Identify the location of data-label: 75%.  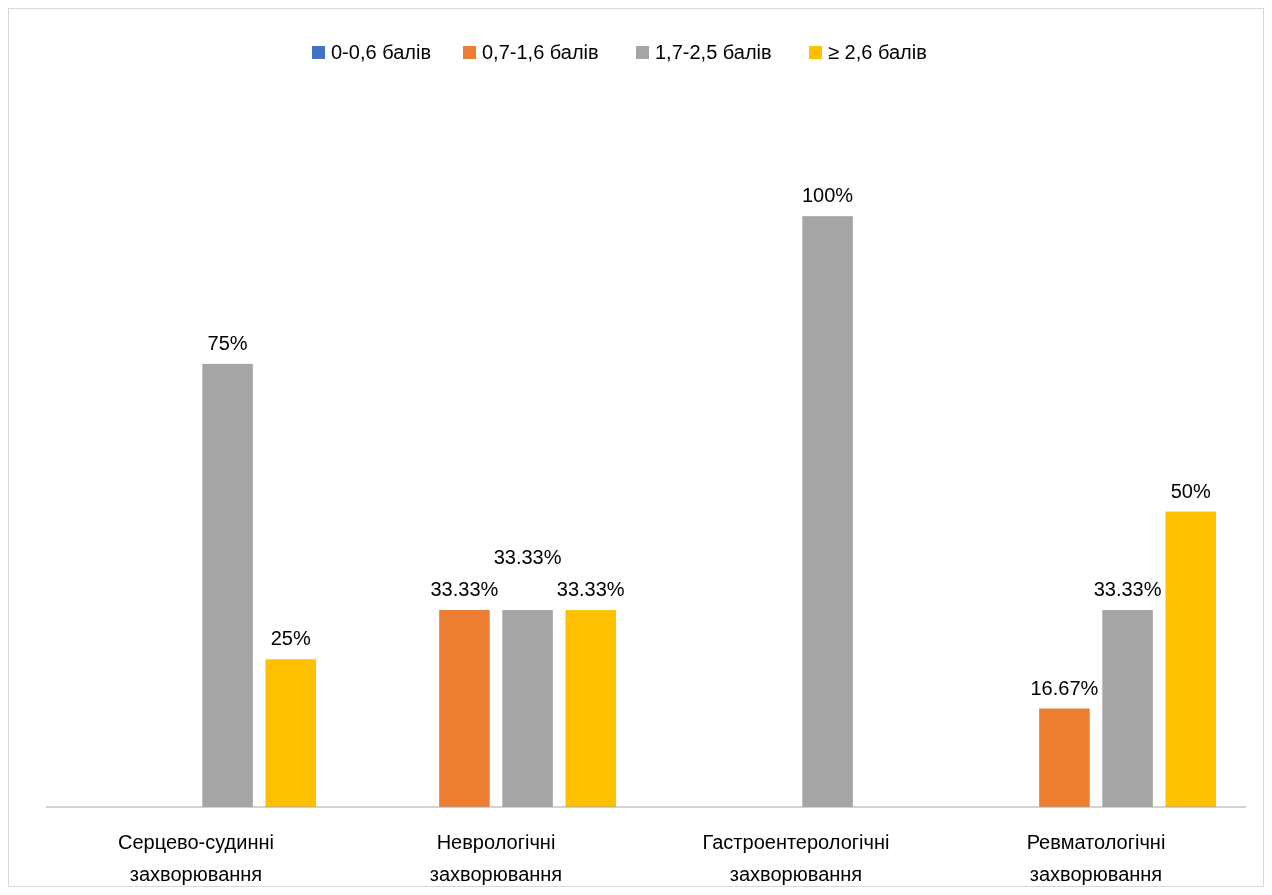
(227, 342).